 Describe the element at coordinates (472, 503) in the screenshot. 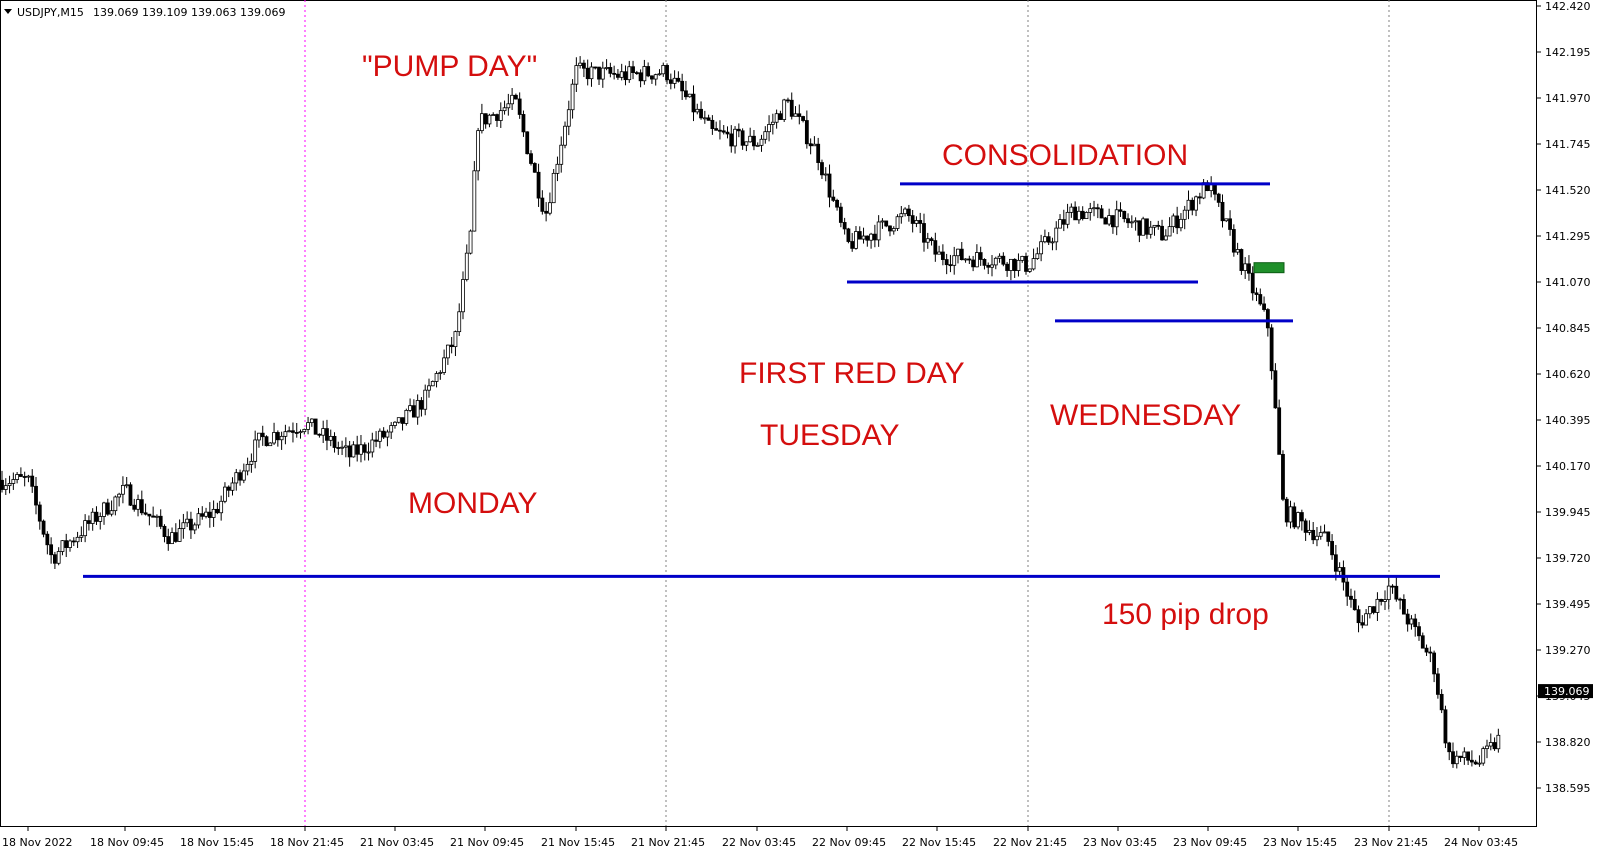

I see `monday-label: MONDAY` at that location.